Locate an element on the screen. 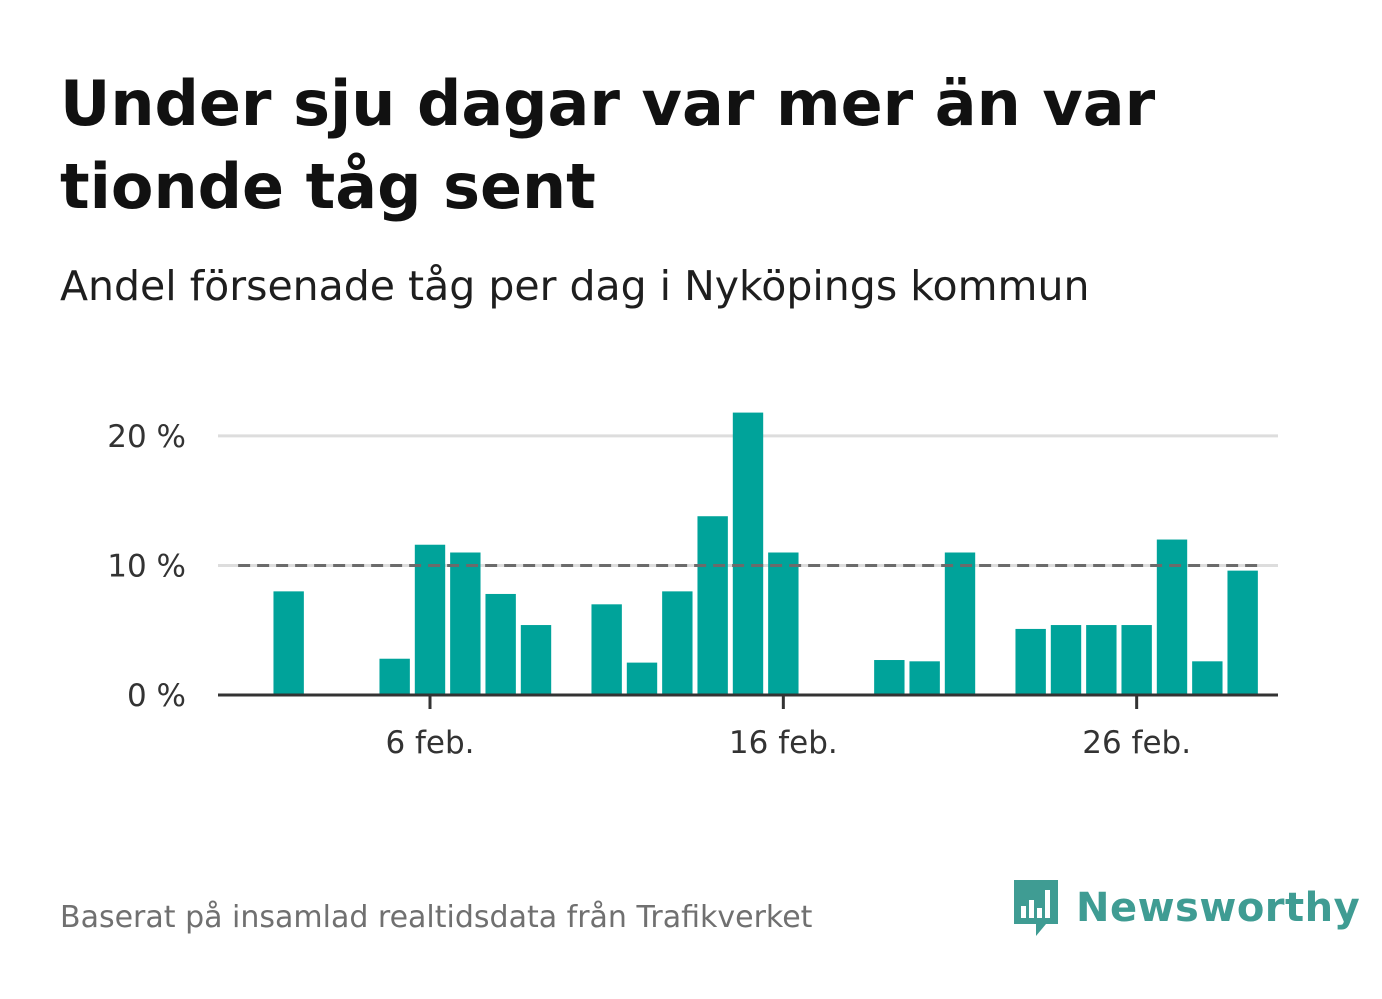  brand-logo: Newsworthy is located at coordinates (1185, 908).